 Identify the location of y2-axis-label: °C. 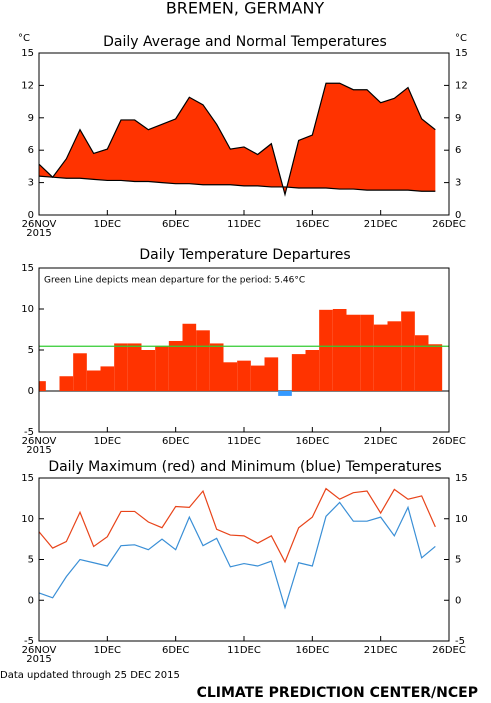
(461, 38).